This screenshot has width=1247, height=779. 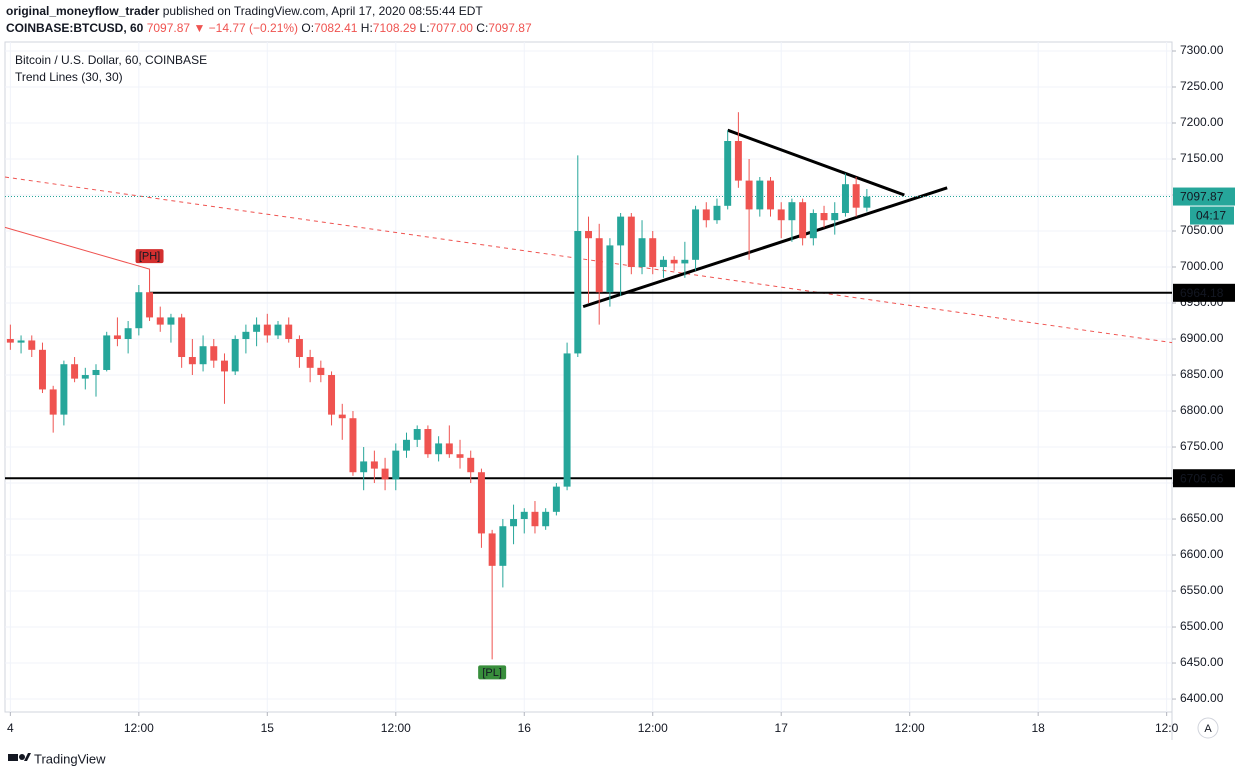 What do you see at coordinates (482, 28) in the screenshot?
I see `ohlc-3-key: C:` at bounding box center [482, 28].